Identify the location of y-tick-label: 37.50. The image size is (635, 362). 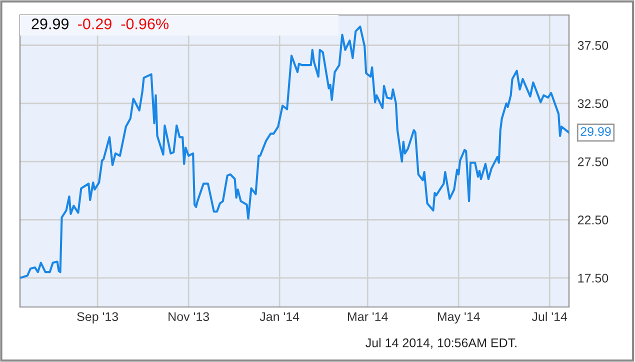
(593, 45).